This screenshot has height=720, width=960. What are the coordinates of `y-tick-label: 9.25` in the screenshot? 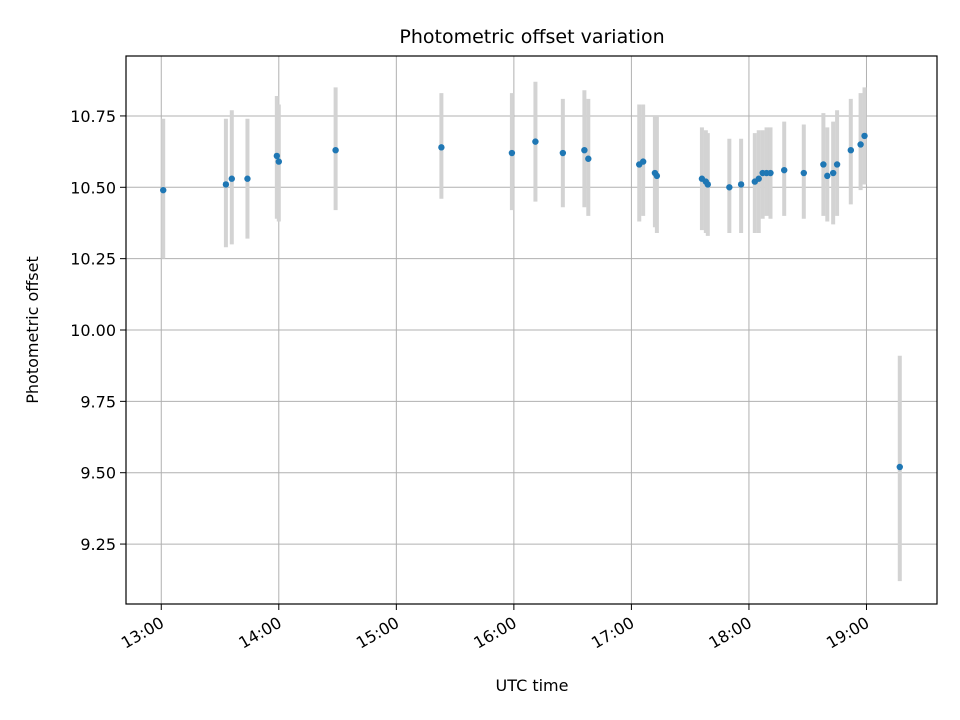 It's located at (98, 544).